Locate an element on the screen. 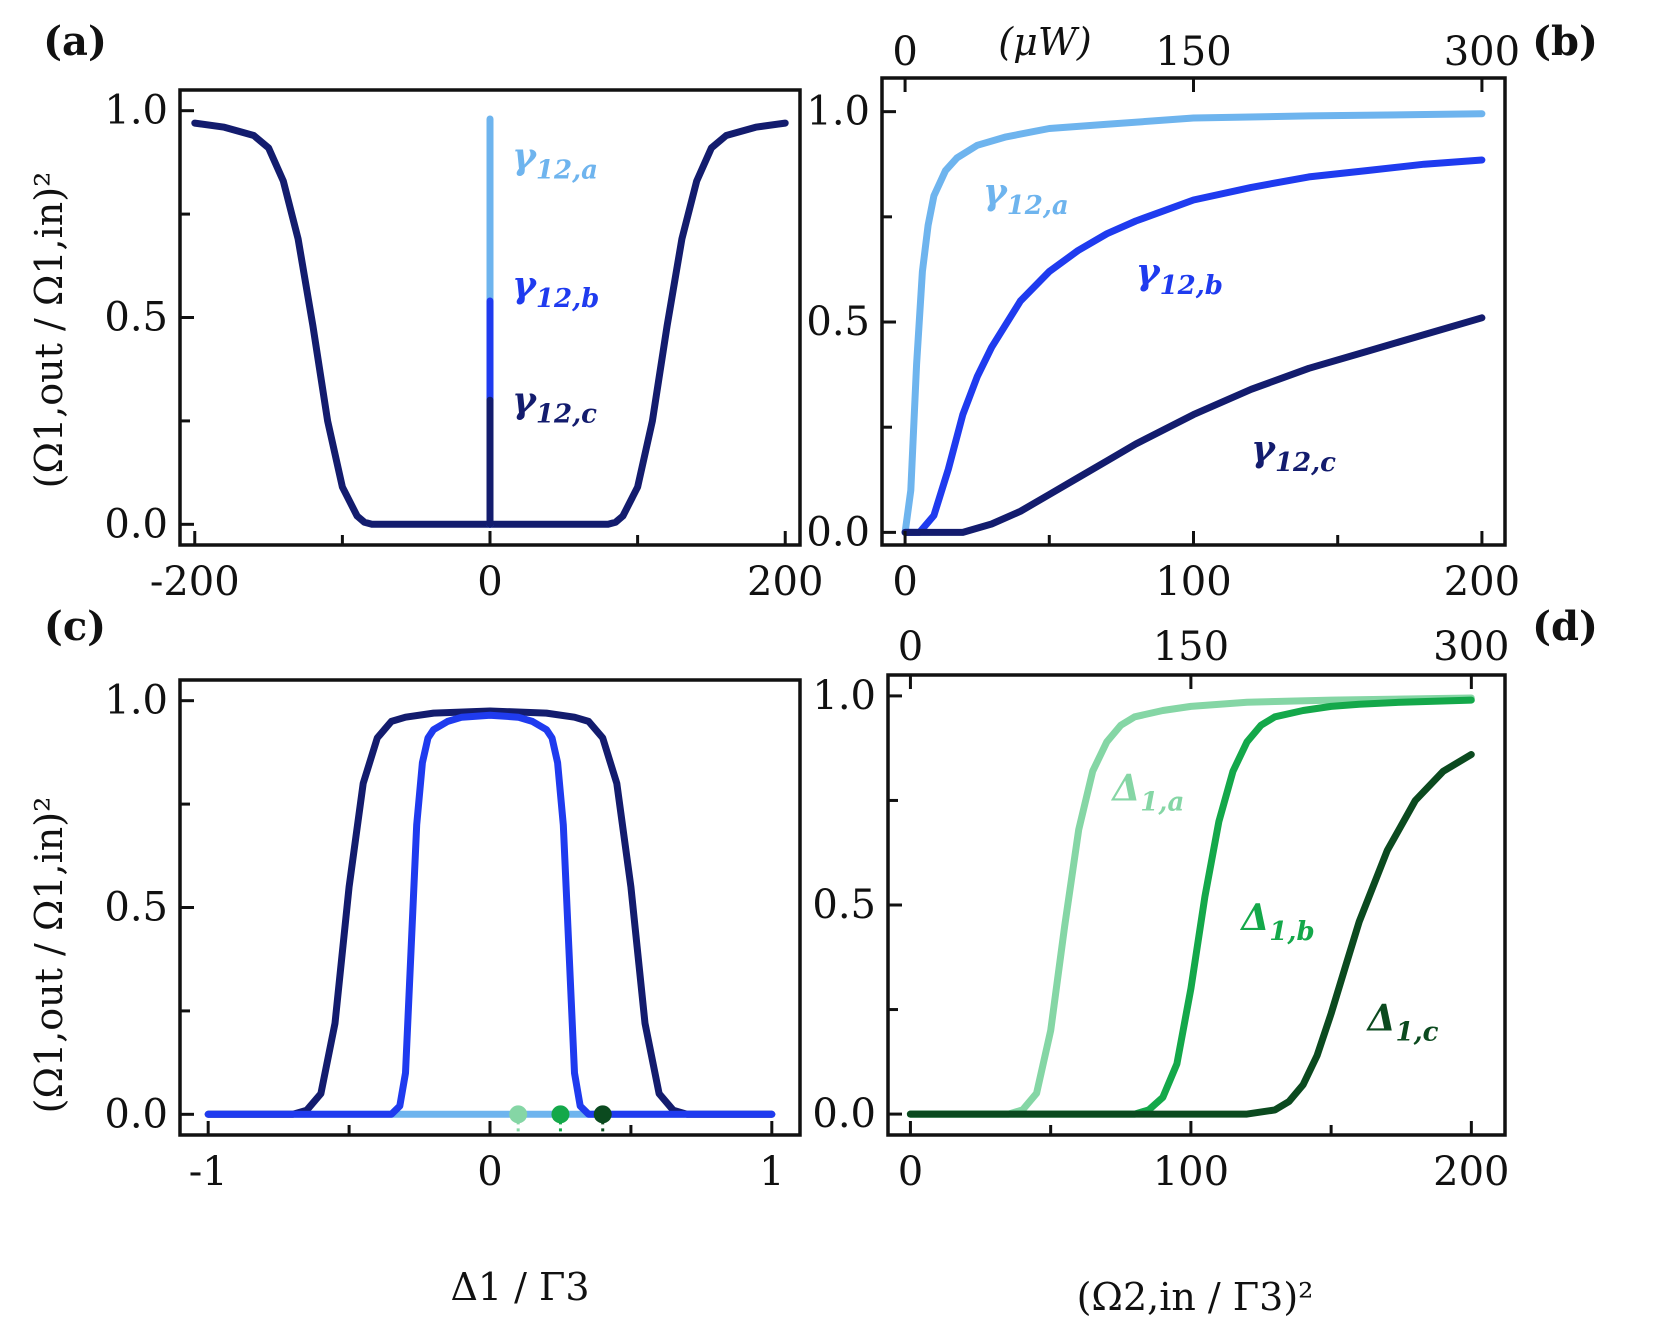 This screenshot has width=1660, height=1325. series-line--1-a is located at coordinates (1190, 906).